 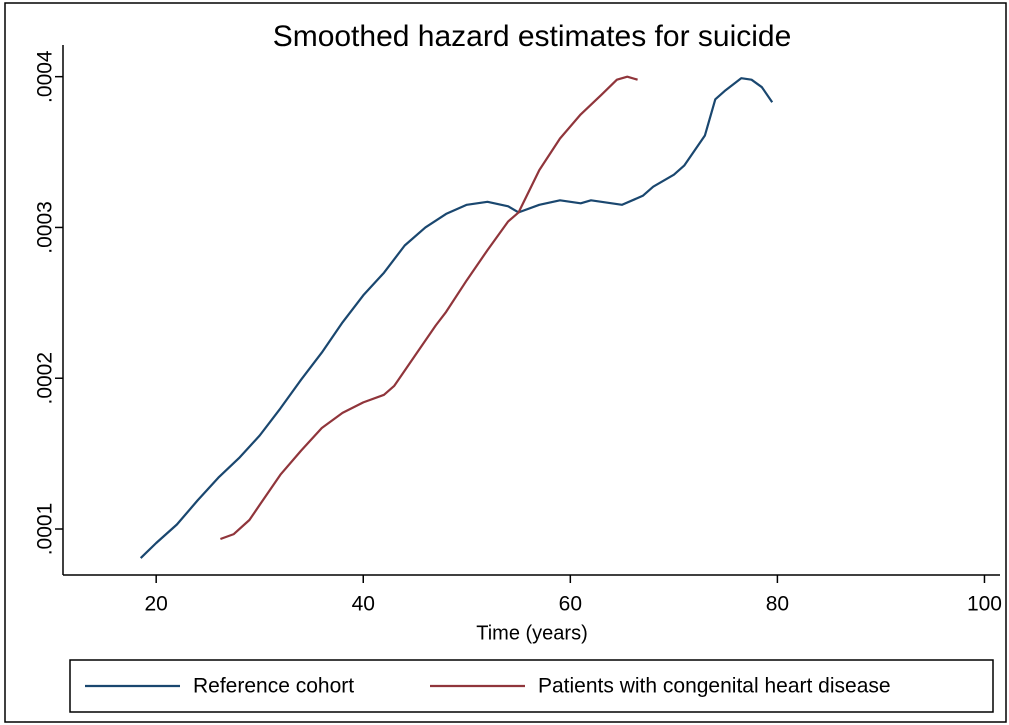 What do you see at coordinates (45, 529) in the screenshot?
I see `y-tick-label: .0001` at bounding box center [45, 529].